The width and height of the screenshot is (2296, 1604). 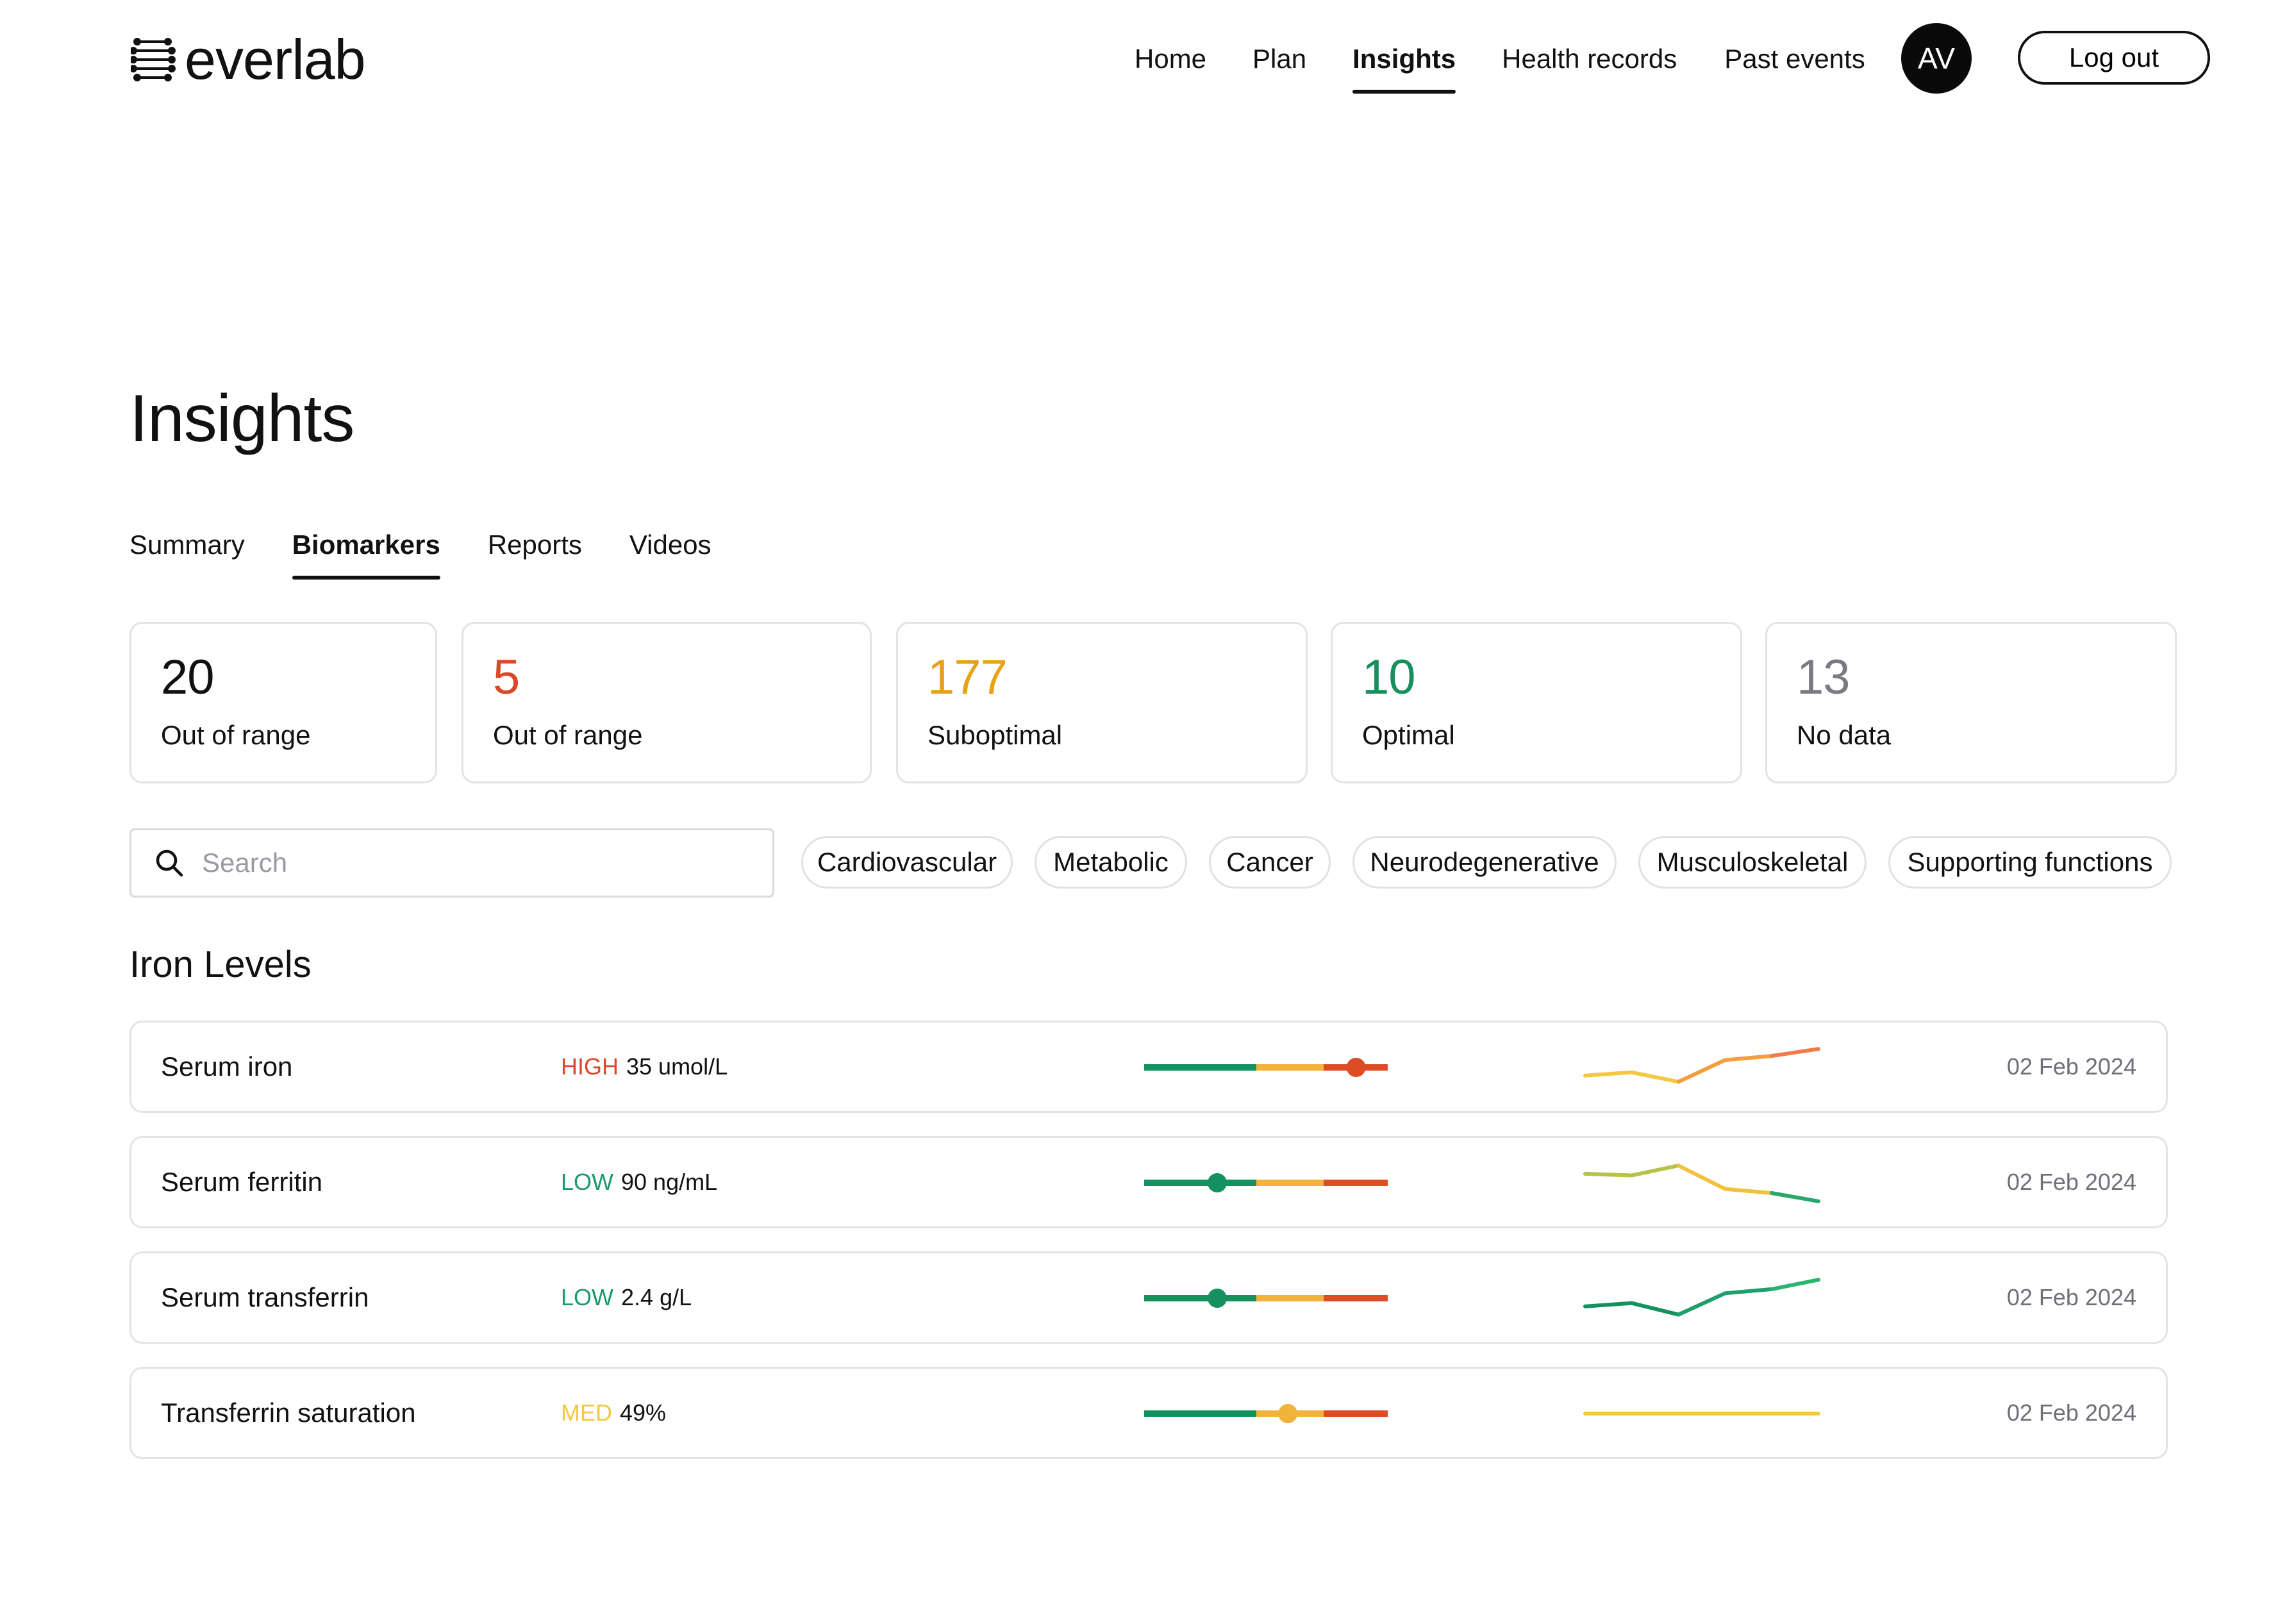 I want to click on user-avatar: AV, so click(x=1936, y=58).